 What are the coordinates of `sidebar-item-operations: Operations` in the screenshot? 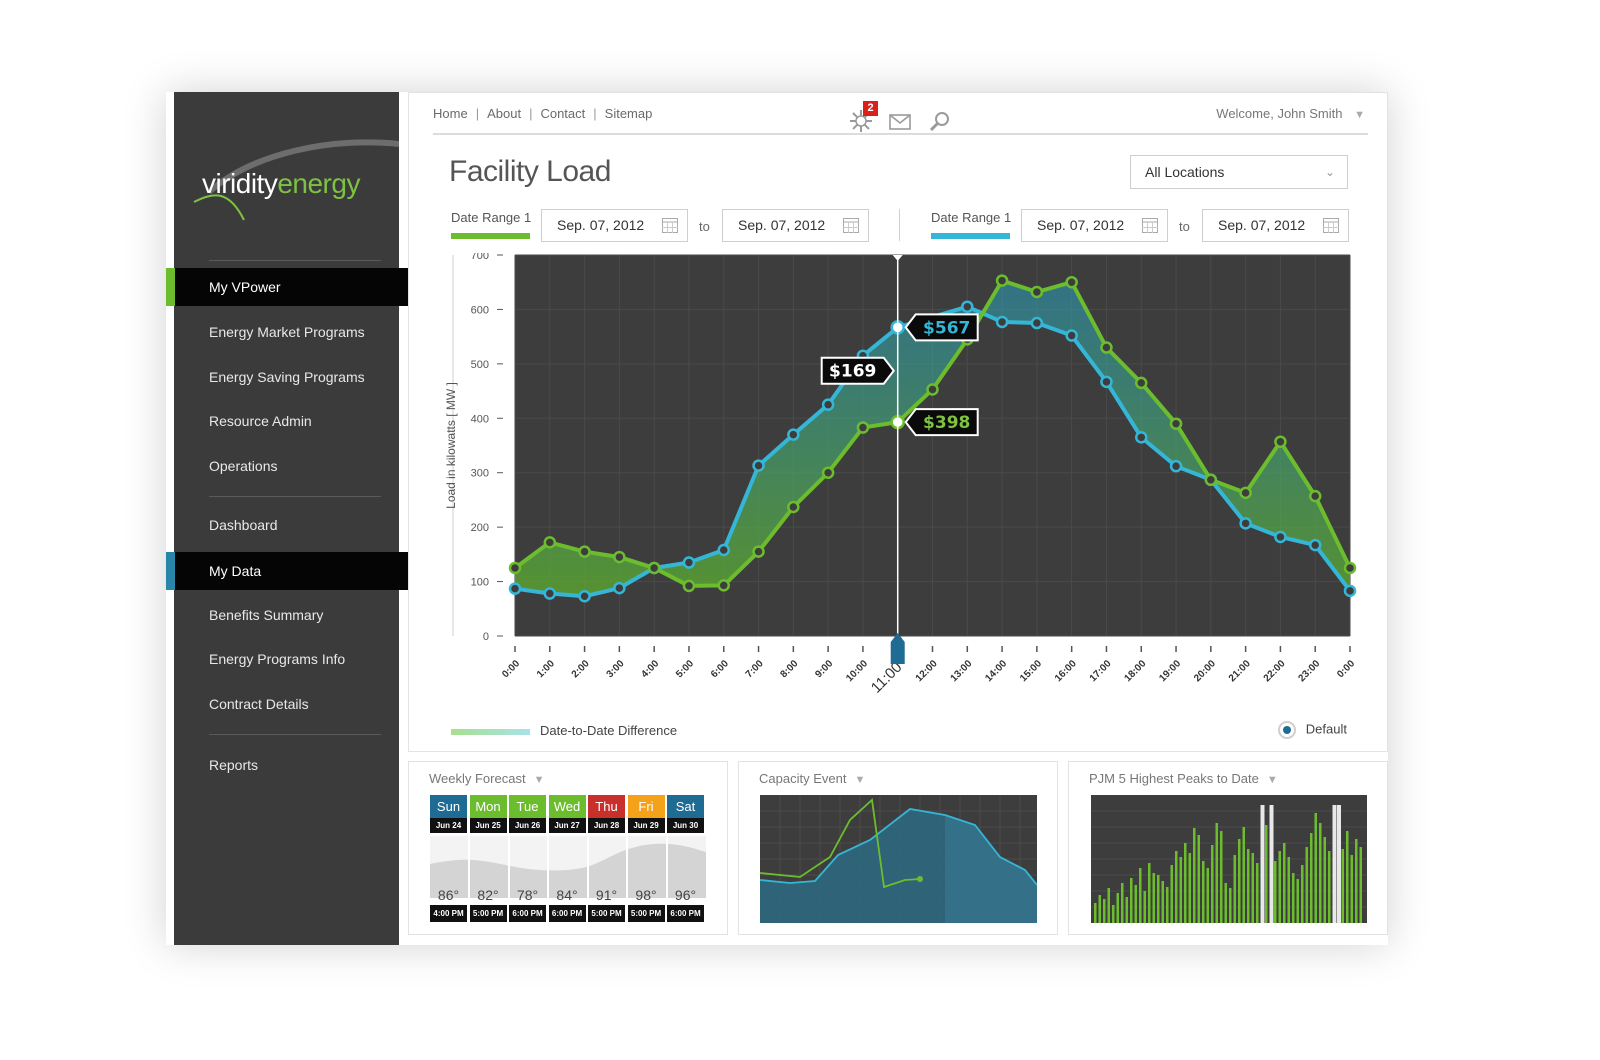 It's located at (286, 466).